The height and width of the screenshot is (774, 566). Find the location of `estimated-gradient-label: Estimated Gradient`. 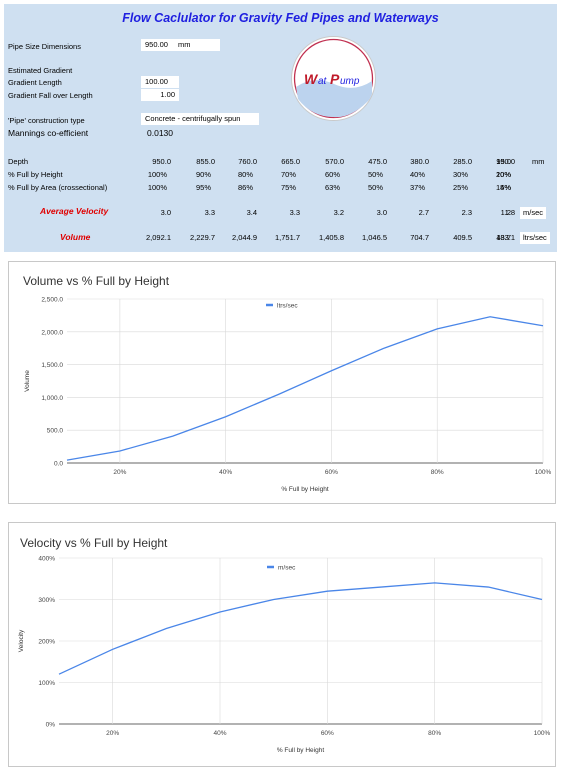

estimated-gradient-label: Estimated Gradient is located at coordinates (40, 70).